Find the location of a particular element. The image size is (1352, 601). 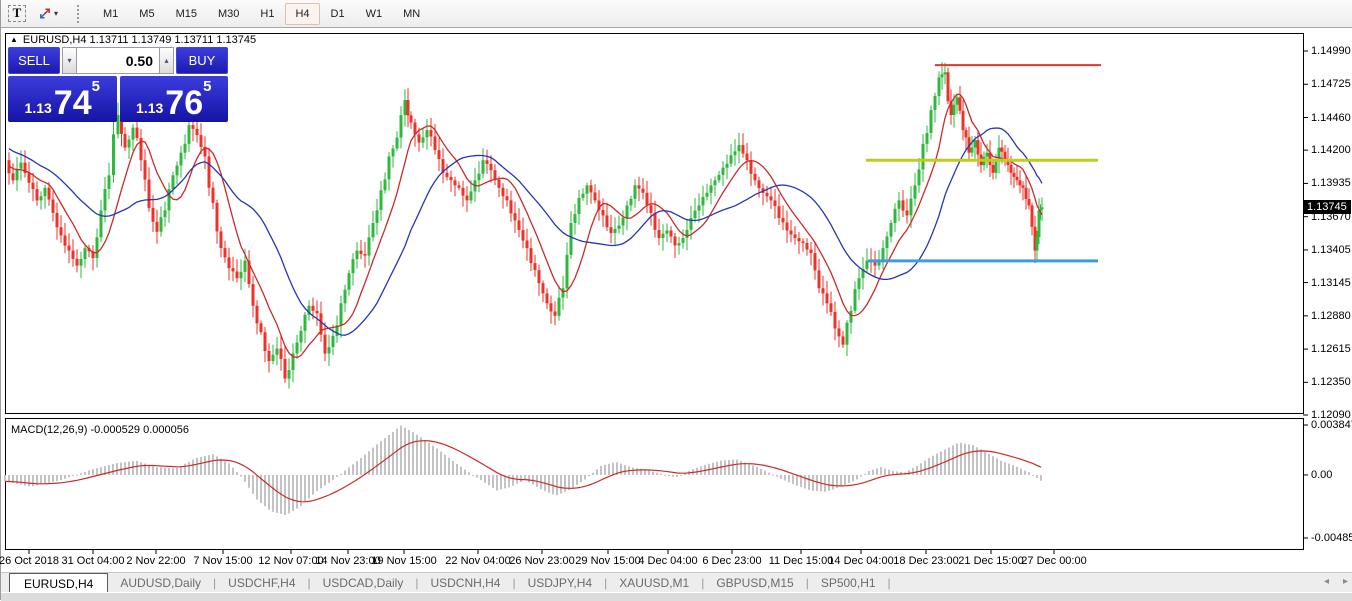

time-tick-label: 21 Dec 15:00 is located at coordinates (991, 561).